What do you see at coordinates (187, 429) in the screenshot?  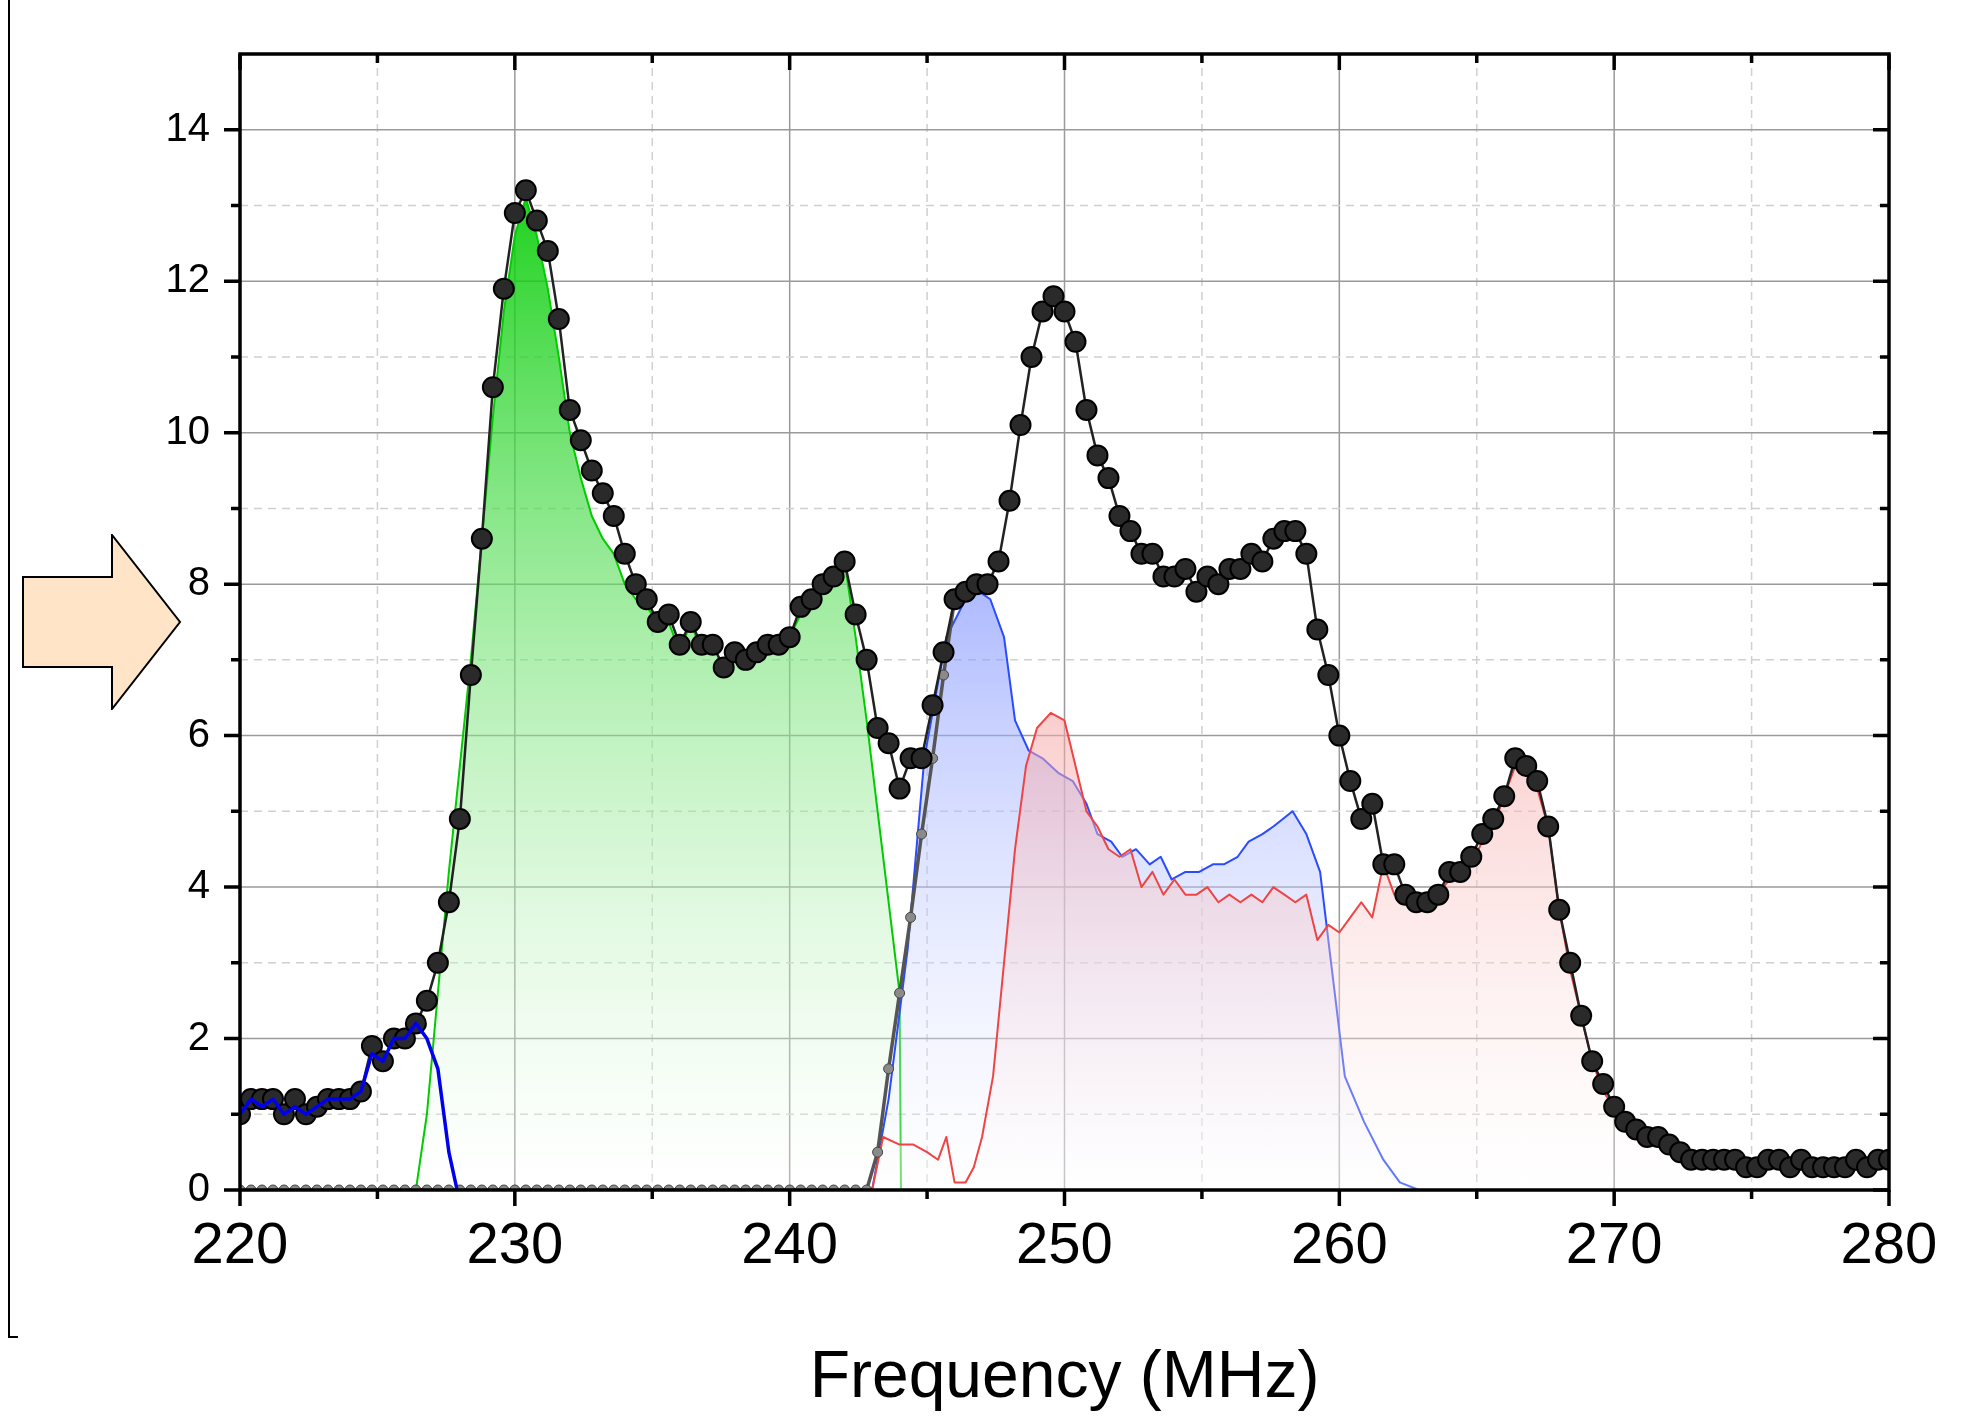 I see `y-tick-label: 10` at bounding box center [187, 429].